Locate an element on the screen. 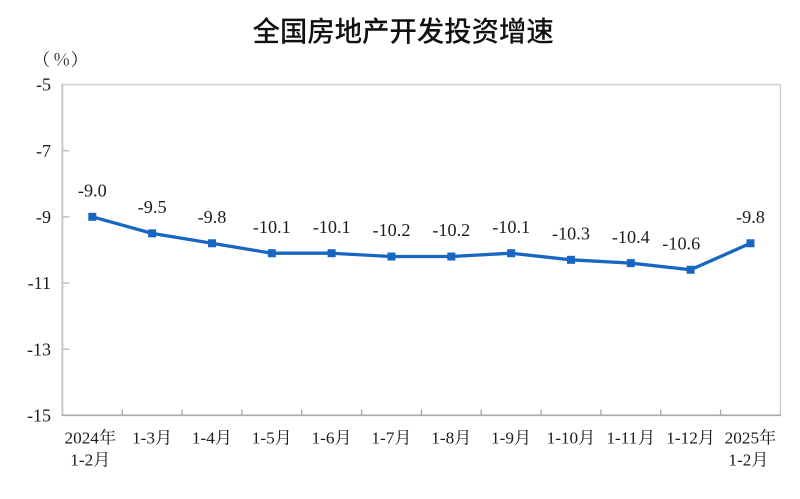 This screenshot has height=499, width=800. svg-text: 1-10 is located at coordinates (563, 438).